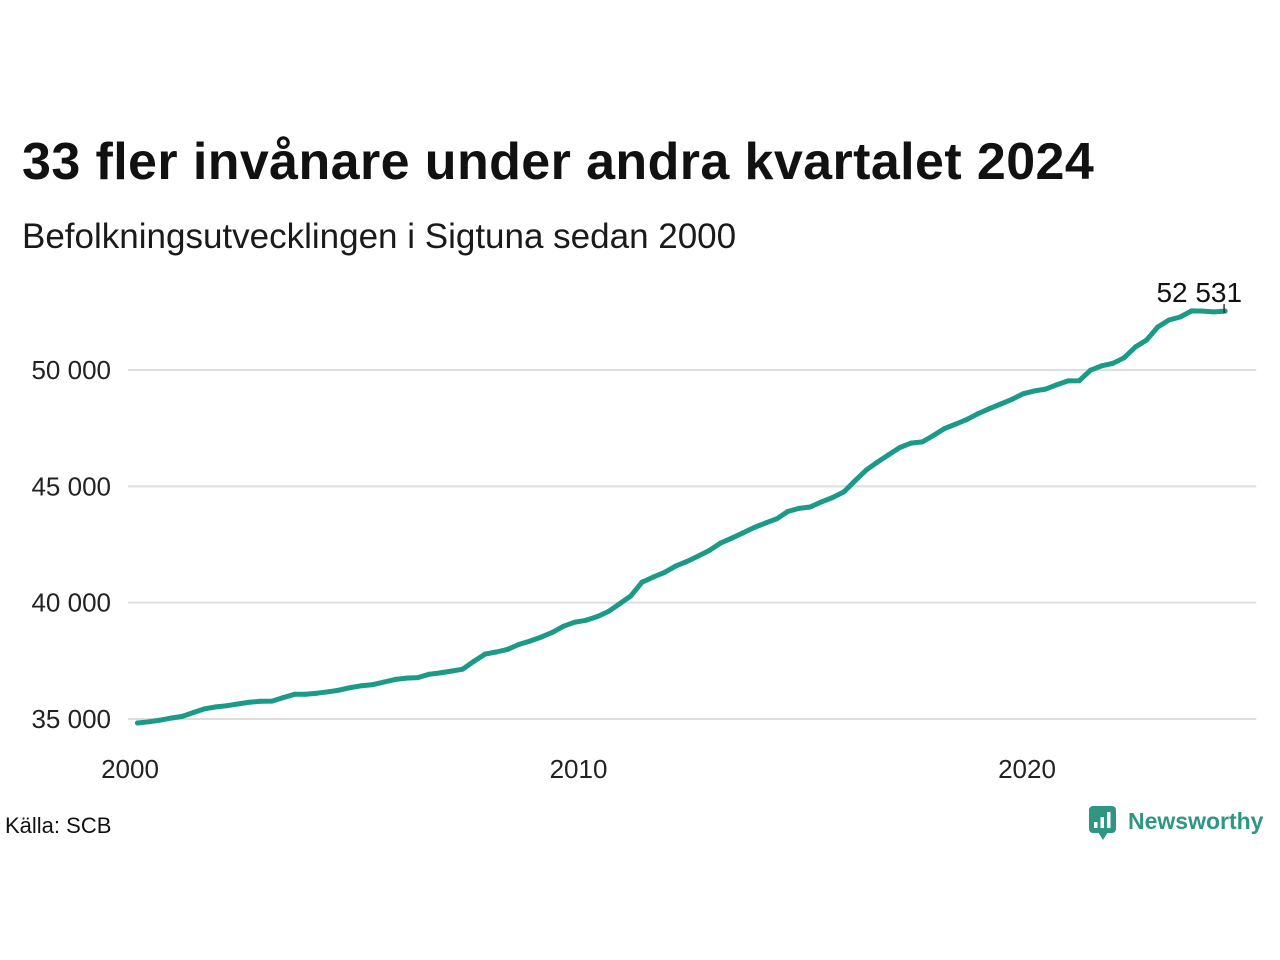 The image size is (1280, 960). I want to click on newsworthy-logo: Newsworthy, so click(1176, 823).